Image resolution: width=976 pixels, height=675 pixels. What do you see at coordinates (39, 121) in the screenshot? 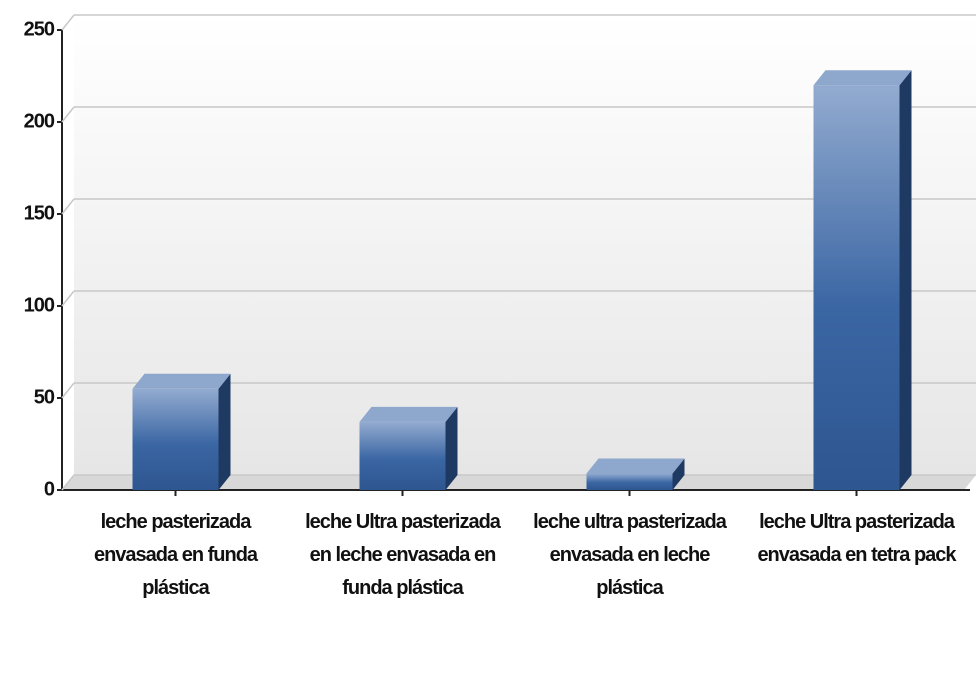
I see `y-tick-label: 200` at bounding box center [39, 121].